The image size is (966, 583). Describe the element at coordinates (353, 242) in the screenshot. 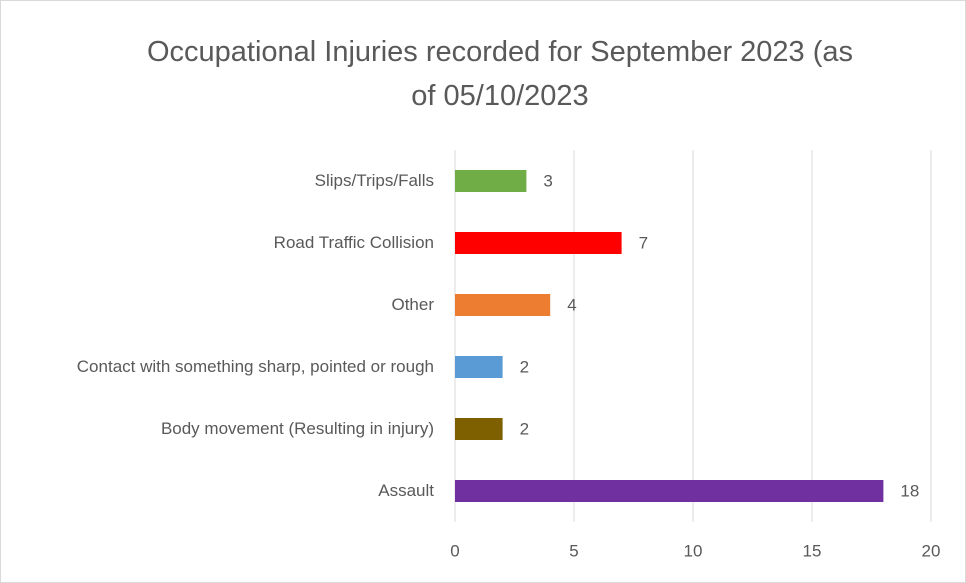

I see `y-tick-label: Road Traffic Collision` at that location.